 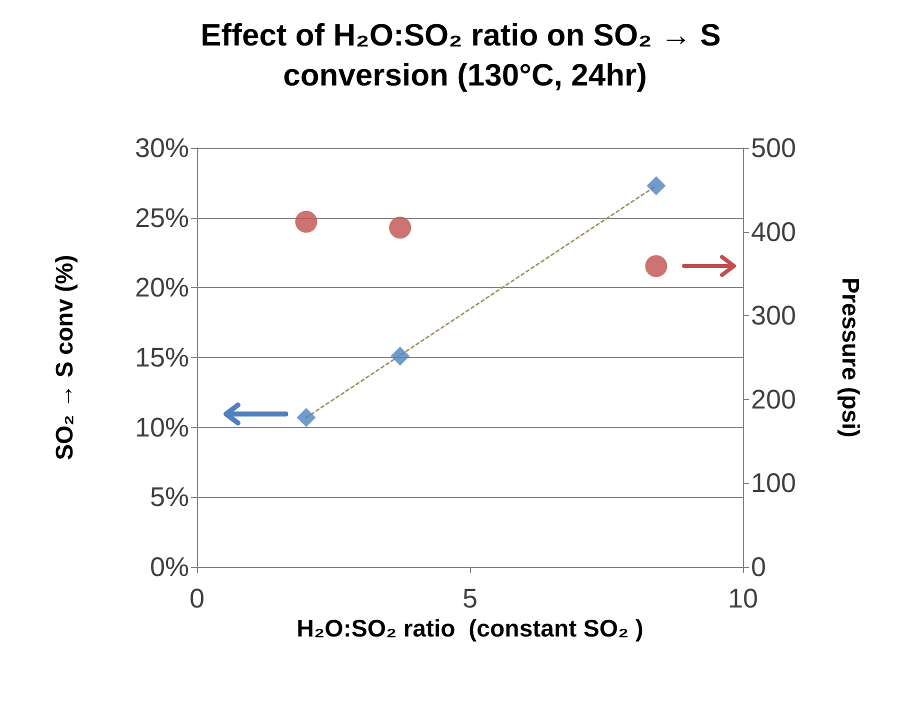 I want to click on x-tick-label: 10, so click(x=743, y=599).